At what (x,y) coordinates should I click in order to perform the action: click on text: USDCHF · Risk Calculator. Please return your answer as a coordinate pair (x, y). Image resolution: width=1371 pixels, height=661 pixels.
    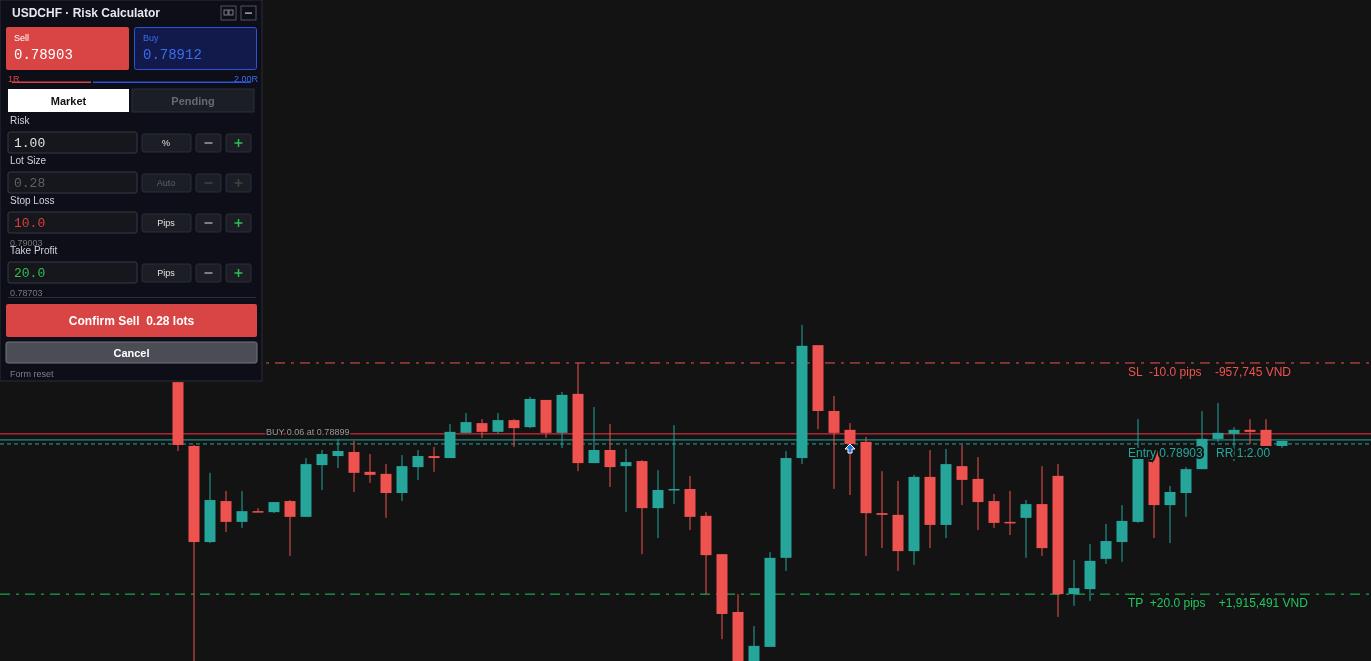
    Looking at the image, I should click on (86, 13).